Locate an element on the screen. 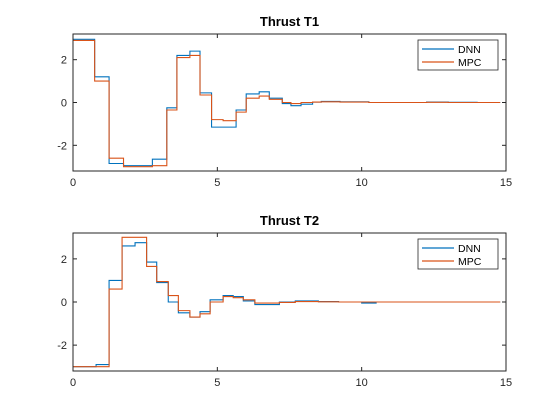 The image size is (560, 420). chart-title: Thrust T1 is located at coordinates (289, 21).